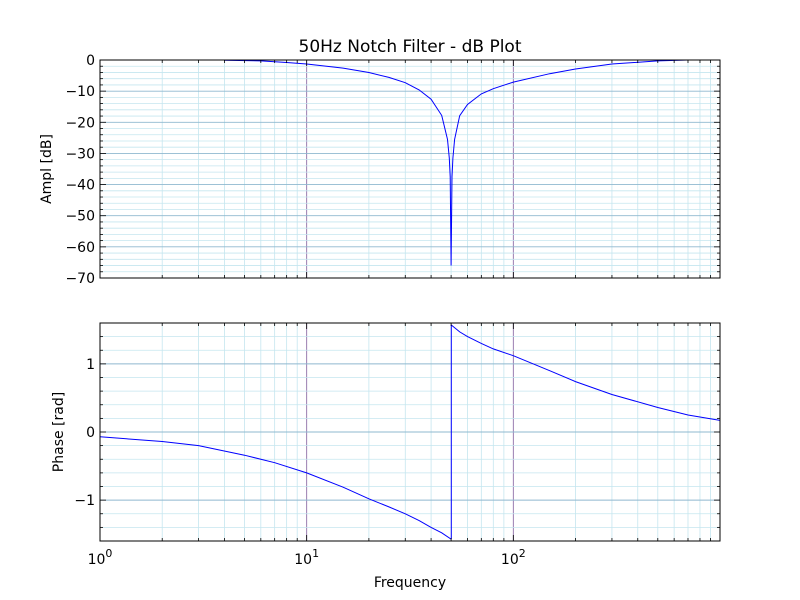 This screenshot has width=800, height=600. I want to click on x-tick-label: 10², so click(513, 557).